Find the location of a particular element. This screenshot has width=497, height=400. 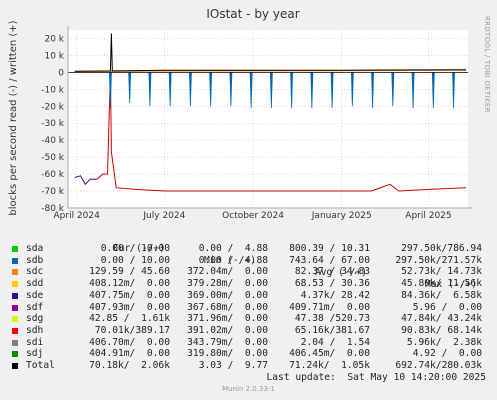

sde-read-line is located at coordinates (85, 180).